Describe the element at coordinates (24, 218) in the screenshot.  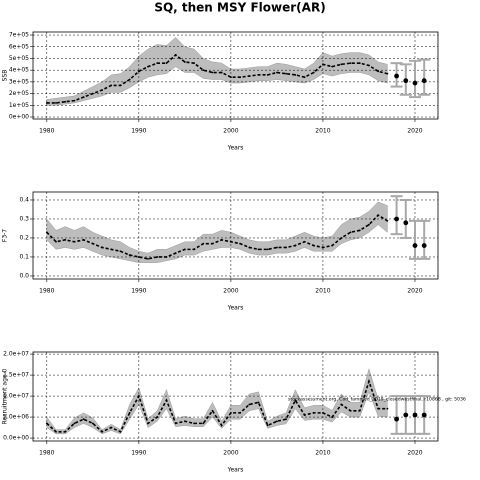
I see `y-tick-label: 0.3` at that location.